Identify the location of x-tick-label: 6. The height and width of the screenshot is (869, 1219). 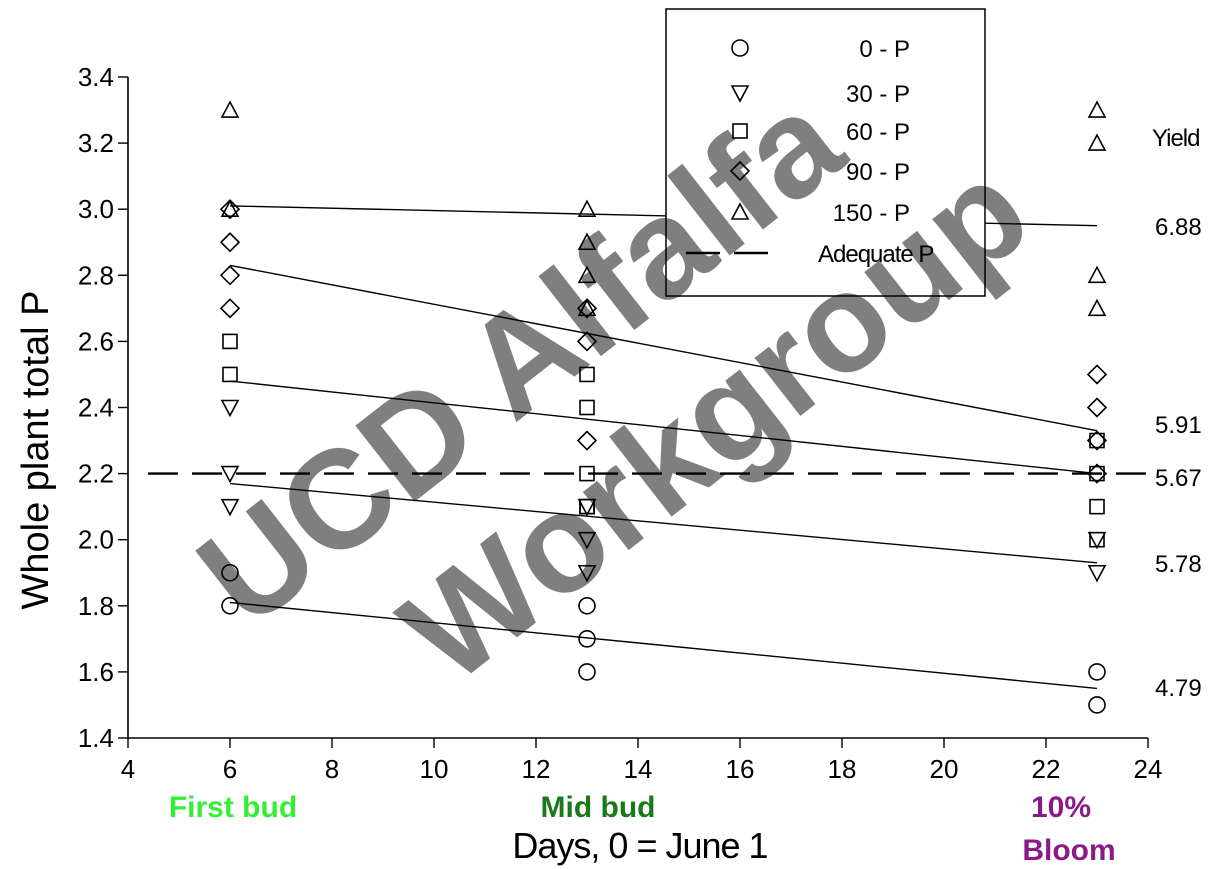
(230, 769).